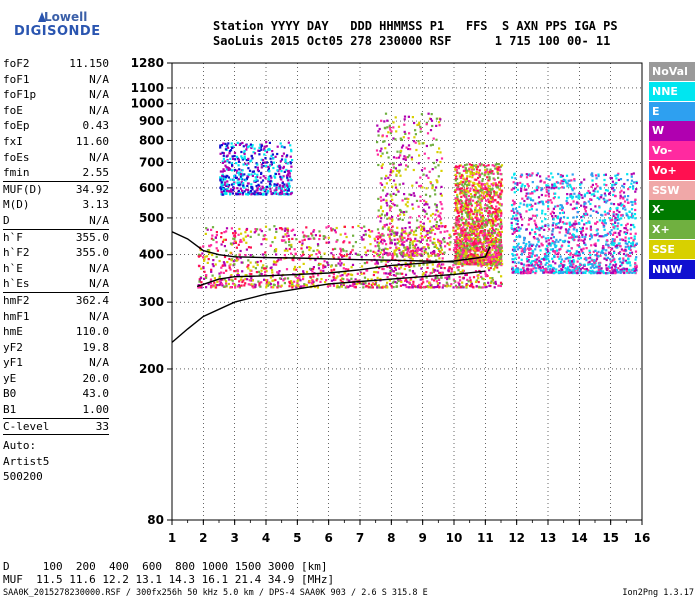 Image resolution: width=700 pixels, height=600 pixels. What do you see at coordinates (56, 253) in the screenshot?
I see `param-row-h-f2: h`F2 355.0` at bounding box center [56, 253].